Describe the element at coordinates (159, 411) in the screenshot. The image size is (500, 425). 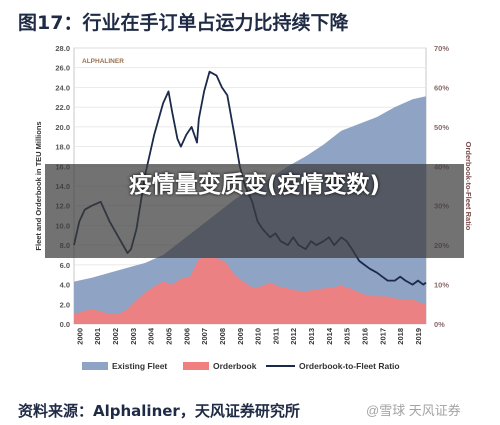
I see `source-note: 资料来源：Alphaliner，天风证券研究所` at that location.